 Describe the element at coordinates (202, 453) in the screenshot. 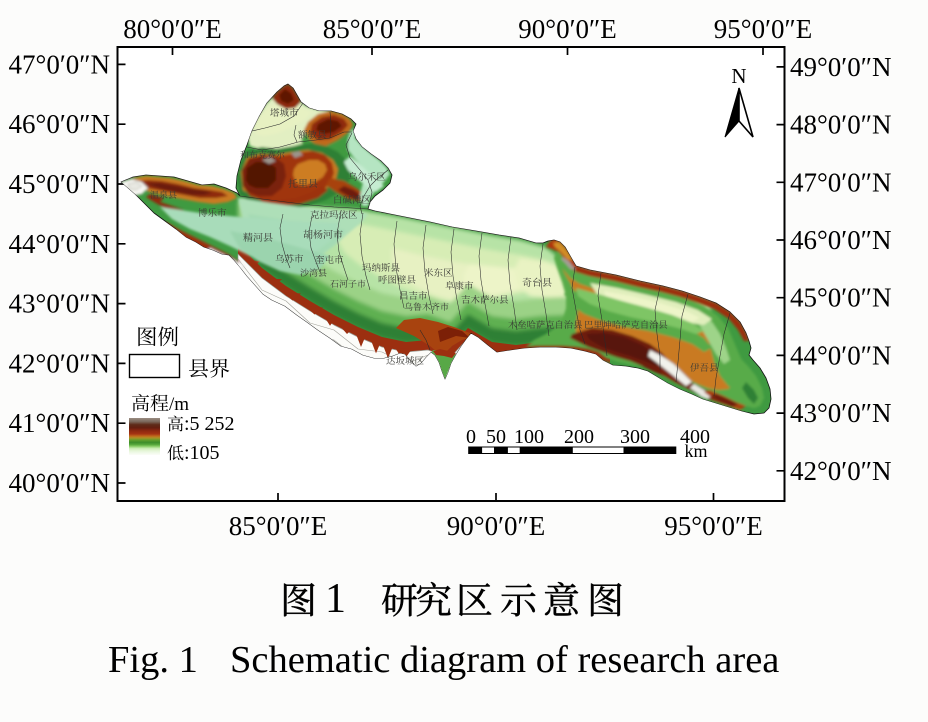

I see `svg-text: :105` at that location.